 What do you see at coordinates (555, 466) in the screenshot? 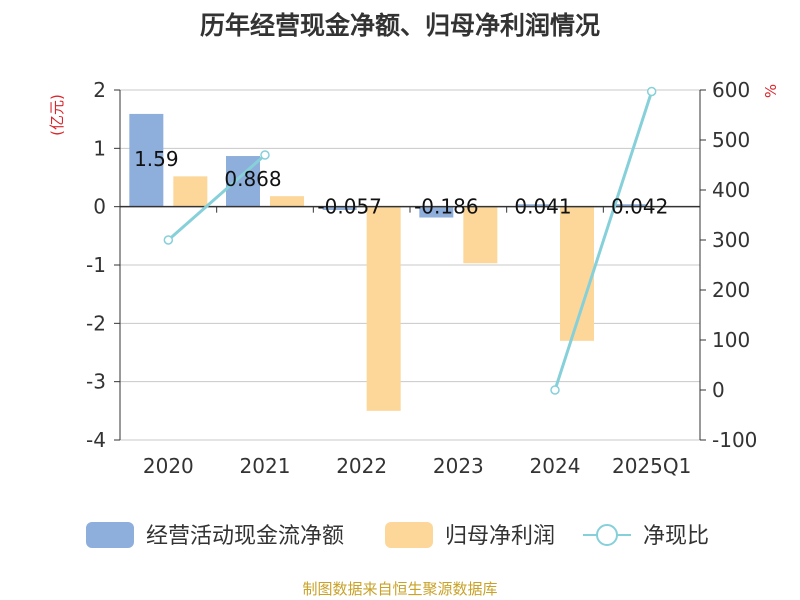
I see `x-tick-label-2024: 2024` at bounding box center [555, 466].